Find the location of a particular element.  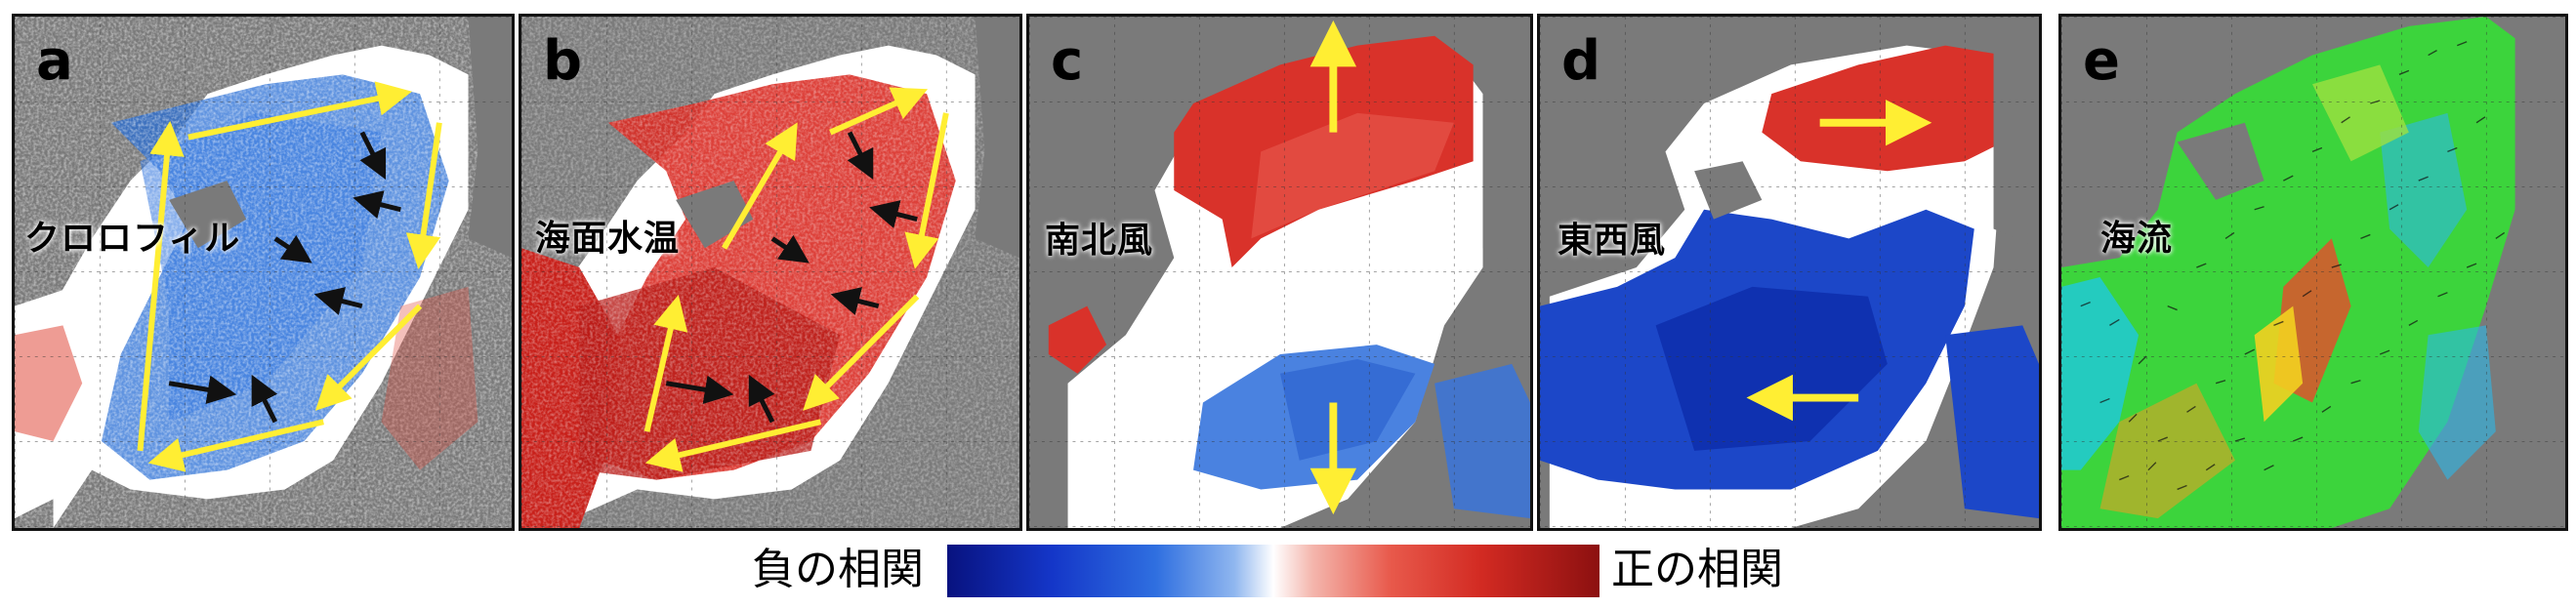

panel-letter: d is located at coordinates (1581, 61).